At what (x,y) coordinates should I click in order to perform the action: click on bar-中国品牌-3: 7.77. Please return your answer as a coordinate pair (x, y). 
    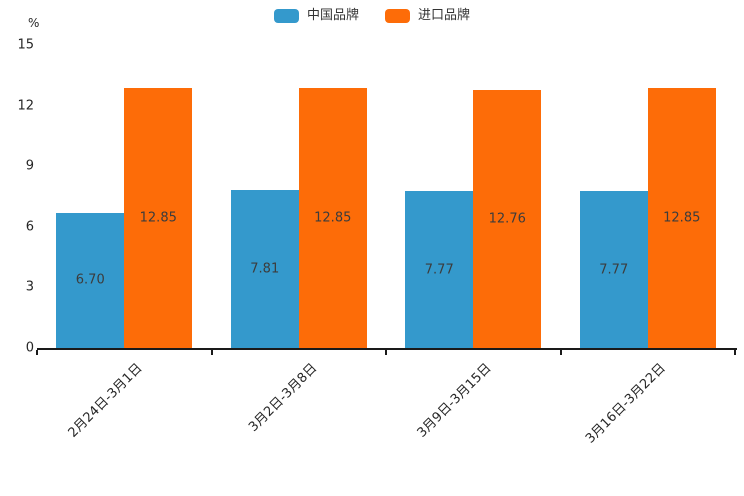
    Looking at the image, I should click on (439, 269).